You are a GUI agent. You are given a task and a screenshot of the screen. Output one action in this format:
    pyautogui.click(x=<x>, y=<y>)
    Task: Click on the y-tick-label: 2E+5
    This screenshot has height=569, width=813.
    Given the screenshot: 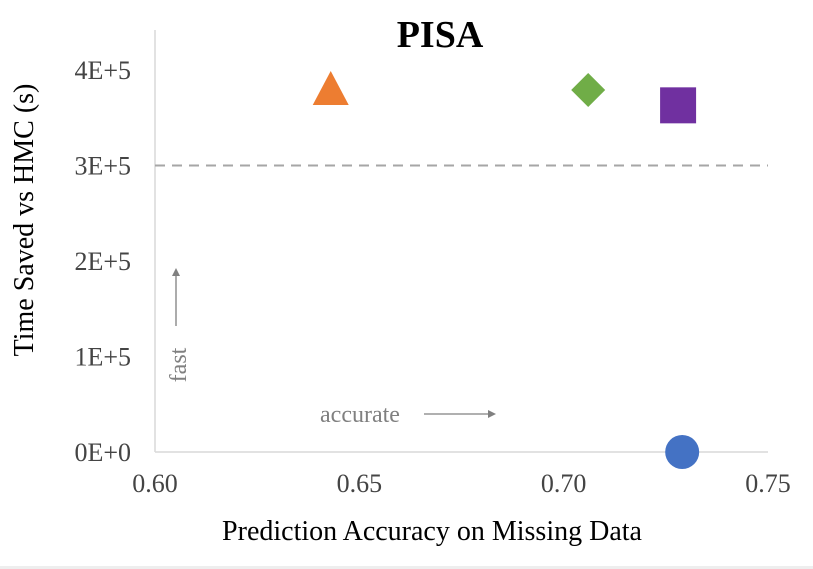 What is the action you would take?
    pyautogui.click(x=102, y=261)
    